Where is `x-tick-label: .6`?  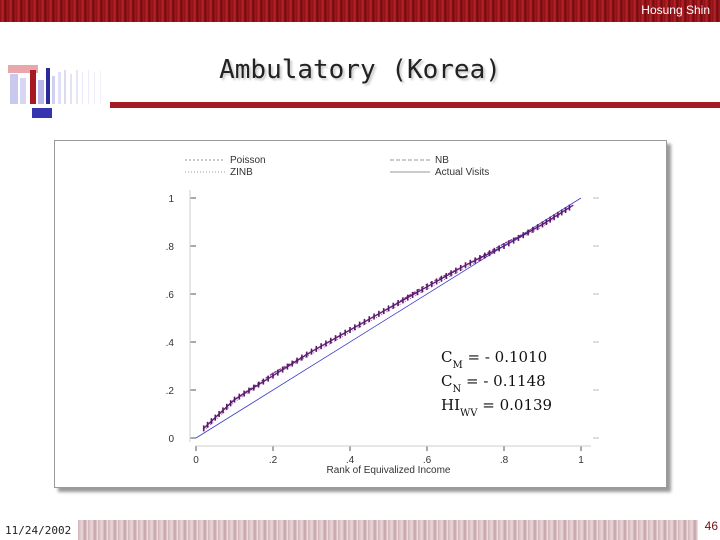 x-tick-label: .6 is located at coordinates (427, 460).